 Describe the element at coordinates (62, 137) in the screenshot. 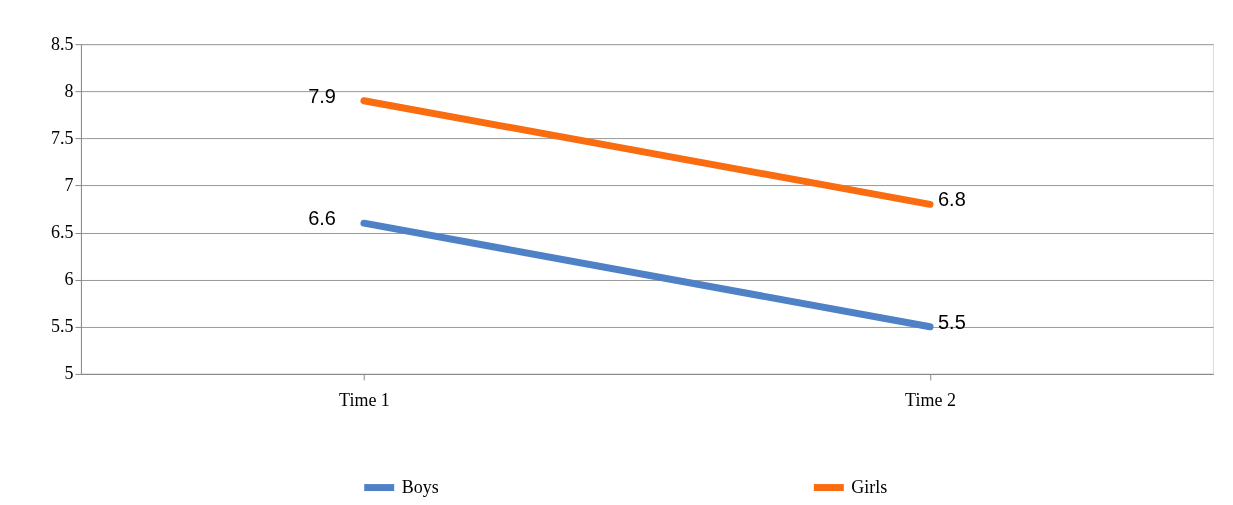

I see `y-tick-label: 7.5` at that location.